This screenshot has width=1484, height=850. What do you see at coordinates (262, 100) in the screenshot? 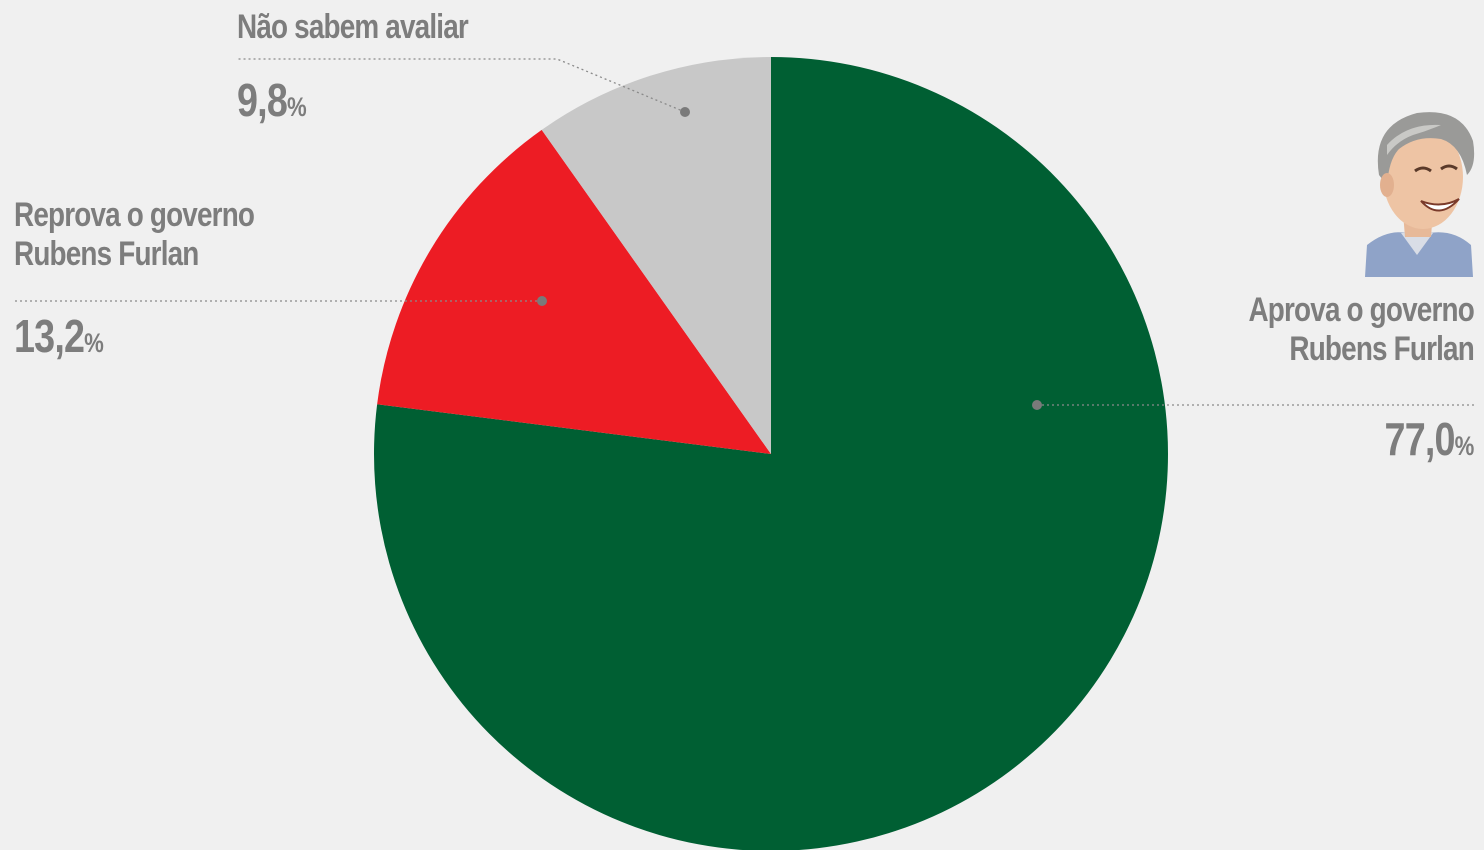
I see `slice-value-nao-sabem-number: 9,8` at bounding box center [262, 100].